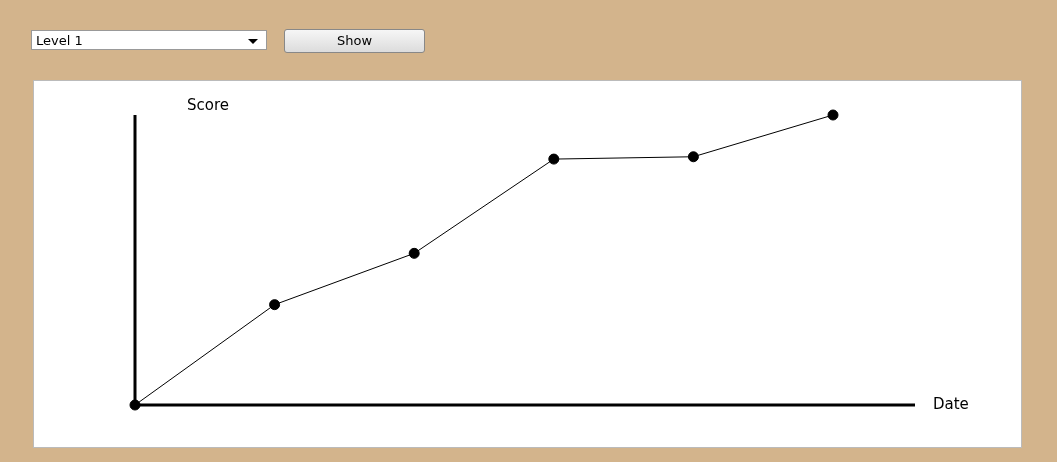 This screenshot has width=1057, height=462. What do you see at coordinates (149, 40) in the screenshot?
I see `level-dropdown: Level 1` at bounding box center [149, 40].